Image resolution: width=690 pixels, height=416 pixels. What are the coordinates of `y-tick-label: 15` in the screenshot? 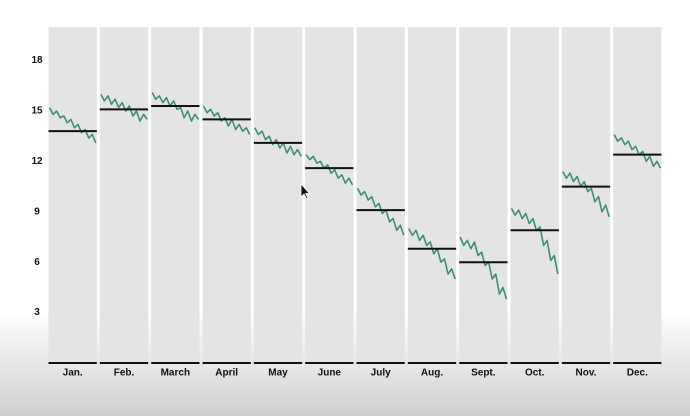 It's located at (37, 111).